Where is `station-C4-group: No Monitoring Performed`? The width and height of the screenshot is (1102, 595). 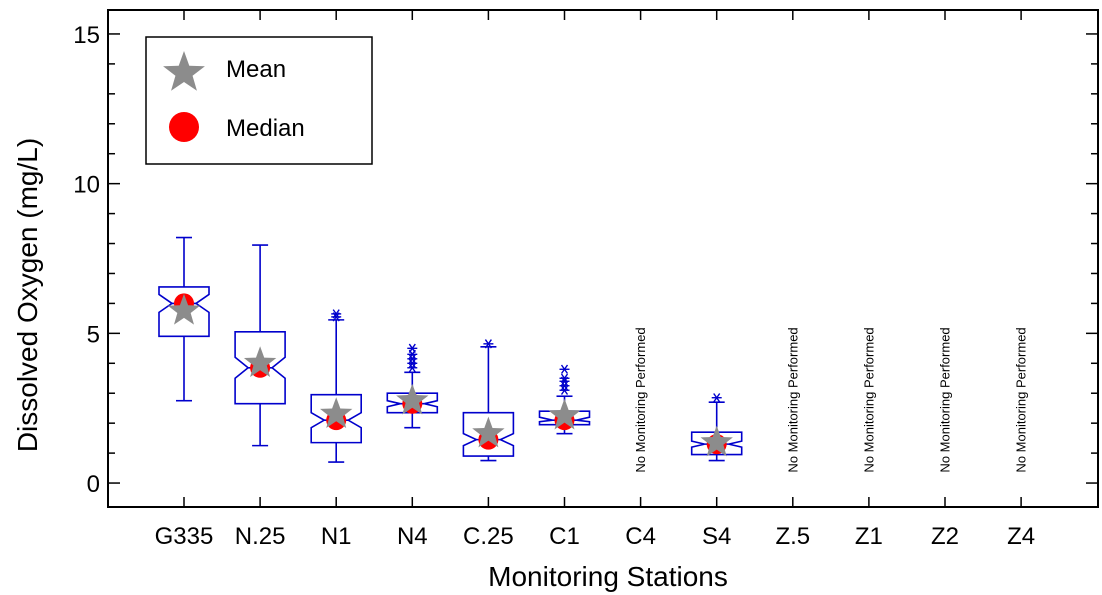
station-C4-group: No Monitoring Performed is located at coordinates (640, 399).